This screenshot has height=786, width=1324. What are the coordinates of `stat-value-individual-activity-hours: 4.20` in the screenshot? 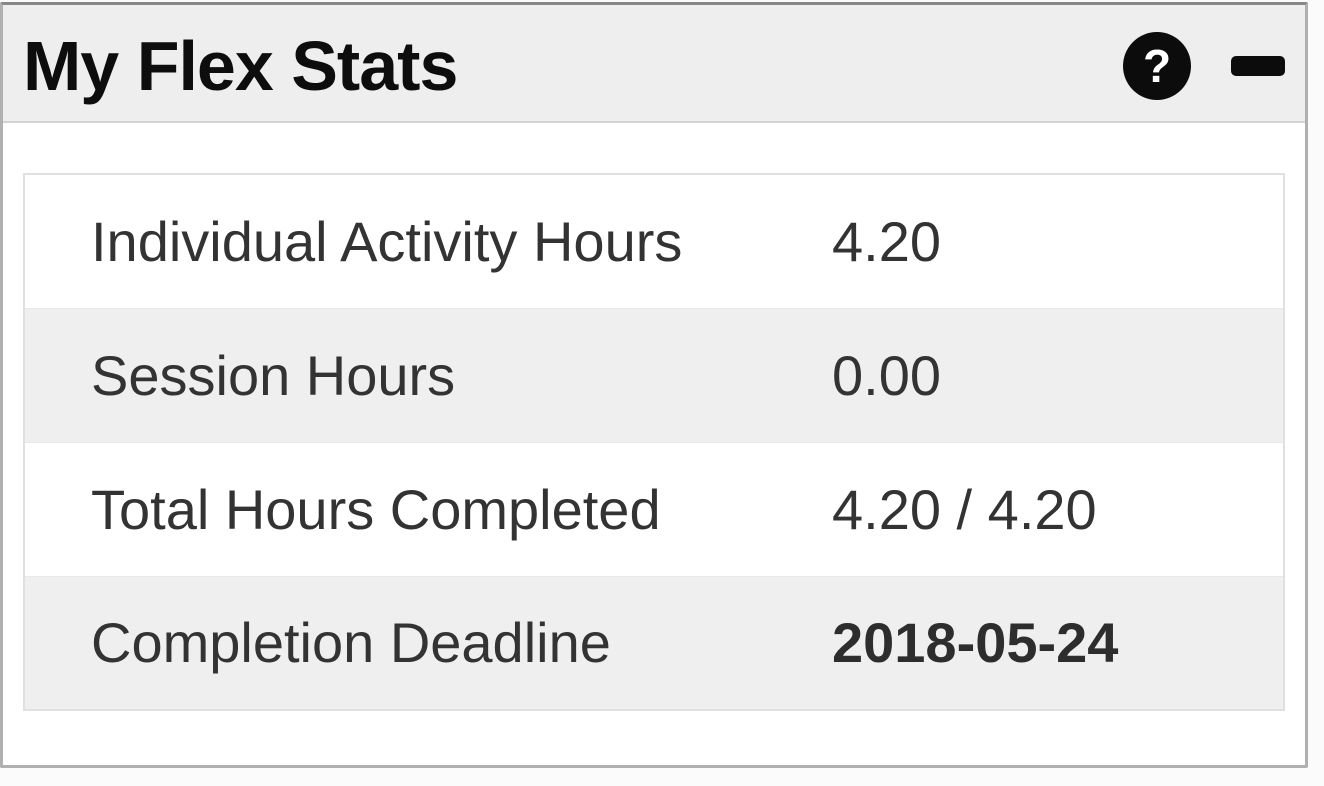 It's located at (886, 241).